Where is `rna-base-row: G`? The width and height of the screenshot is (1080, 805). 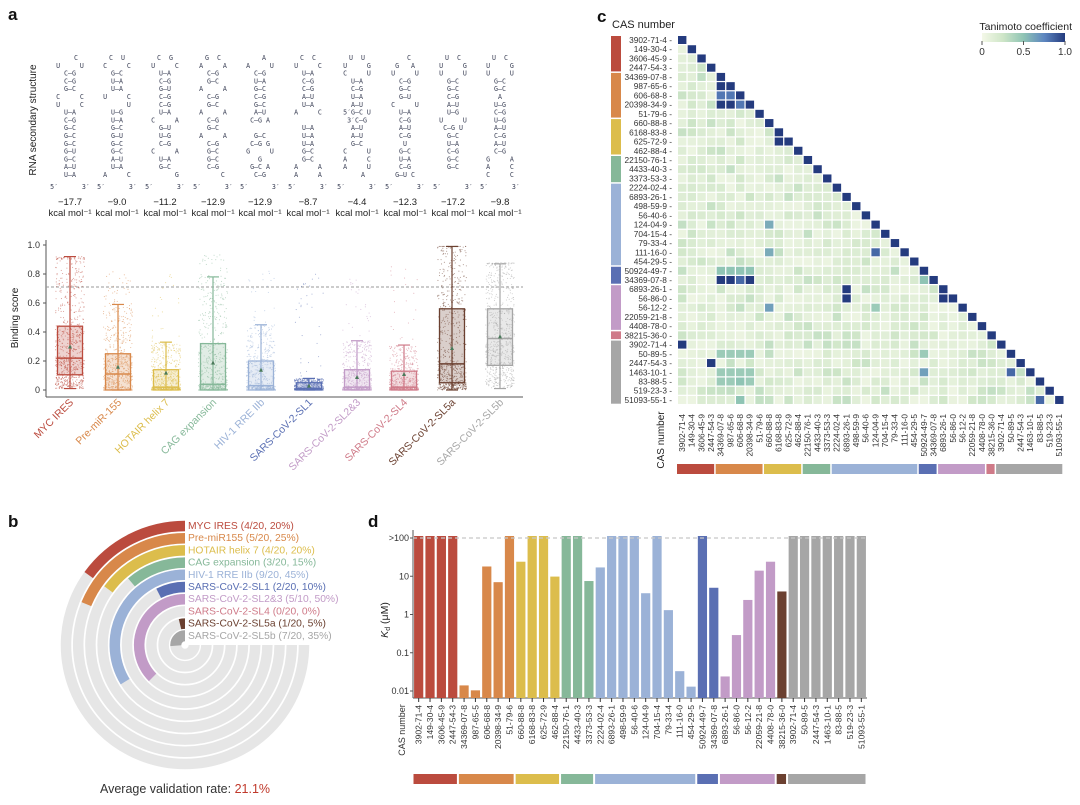
rna-base-row: G is located at coordinates (260, 159).